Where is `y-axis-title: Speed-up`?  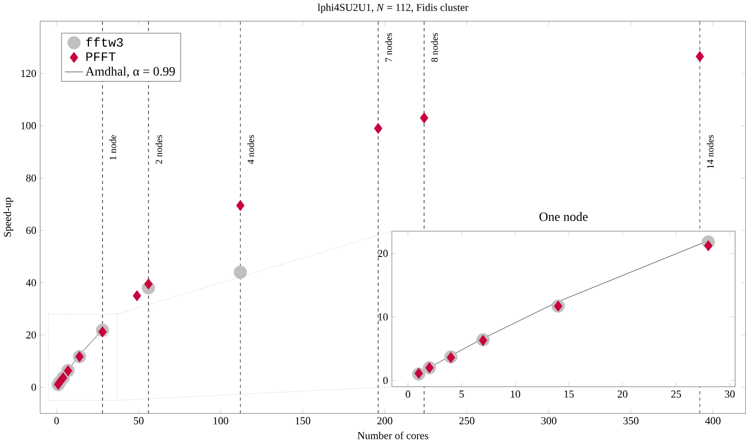 y-axis-title: Speed-up is located at coordinates (9, 217).